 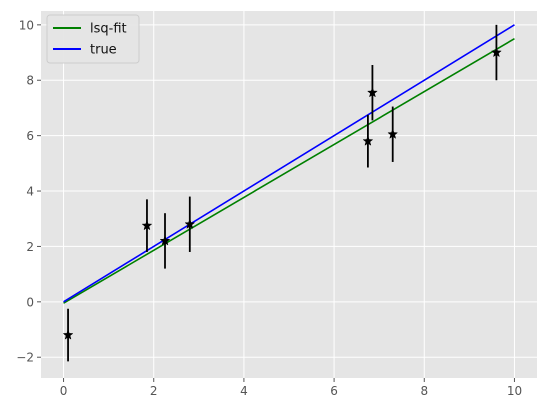 What do you see at coordinates (93, 39) in the screenshot?
I see `legend: lsq-fit true` at bounding box center [93, 39].